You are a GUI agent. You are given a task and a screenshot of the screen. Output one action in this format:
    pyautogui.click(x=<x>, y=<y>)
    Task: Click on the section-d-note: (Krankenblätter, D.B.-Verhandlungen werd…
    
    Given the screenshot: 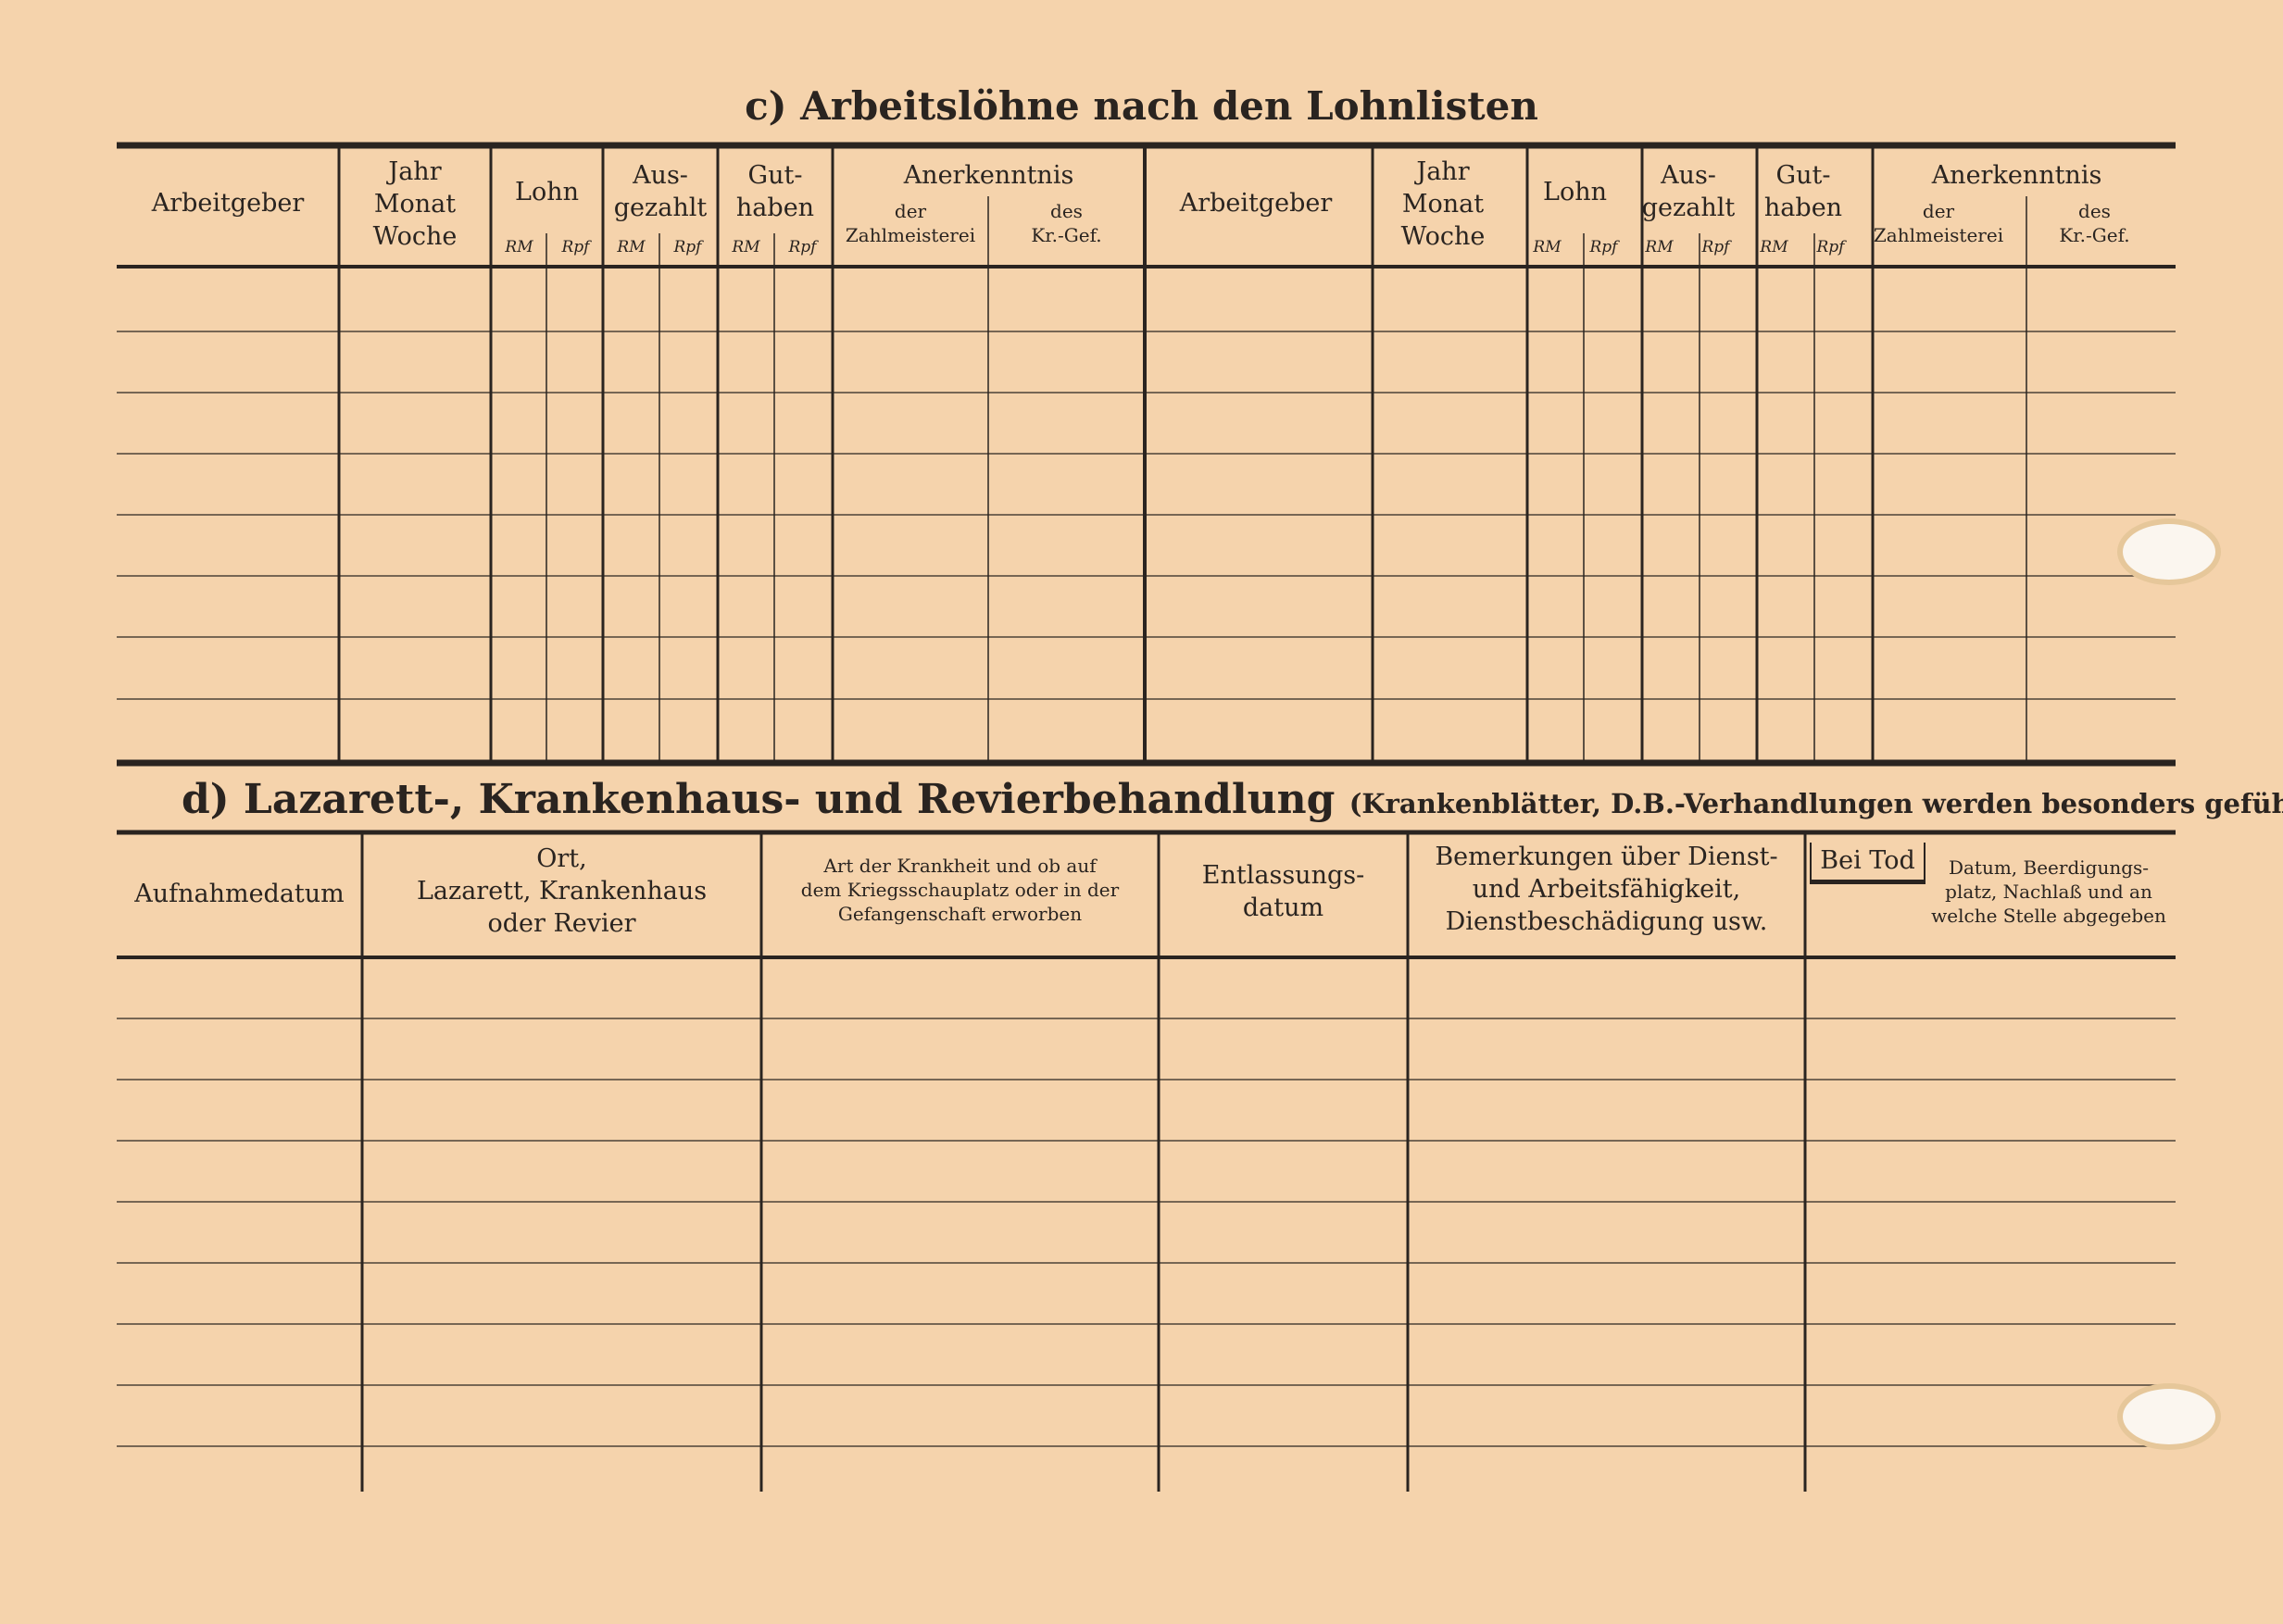 What is the action you would take?
    pyautogui.click(x=1816, y=803)
    